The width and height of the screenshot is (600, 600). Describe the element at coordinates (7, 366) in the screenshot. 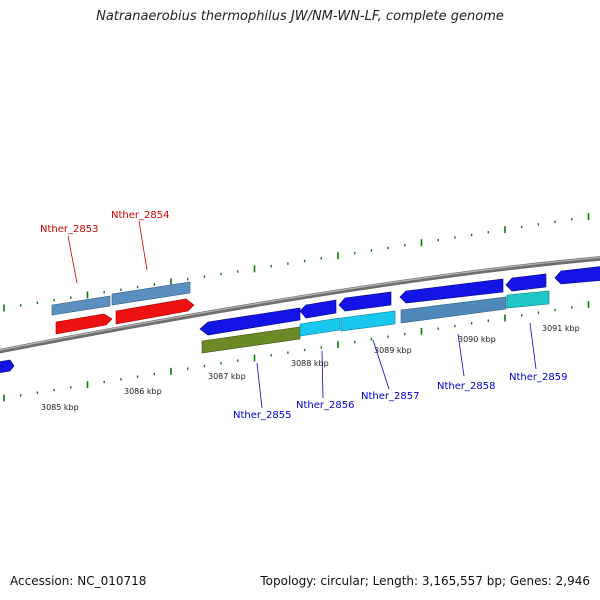

I see `gene-left-partial` at that location.